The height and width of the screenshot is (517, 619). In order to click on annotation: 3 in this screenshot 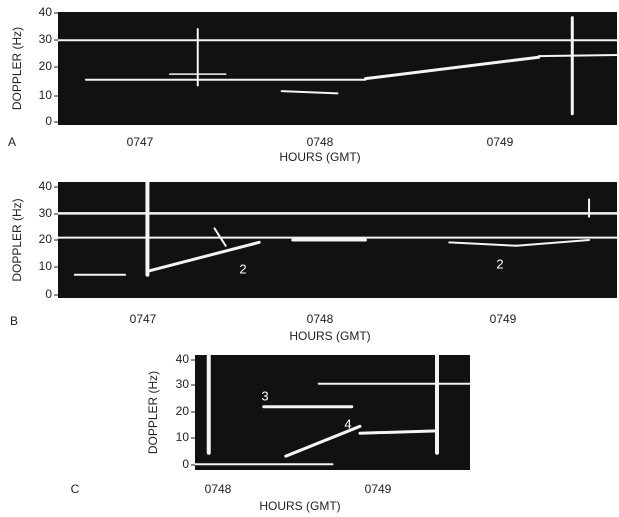, I will do `click(264, 395)`.